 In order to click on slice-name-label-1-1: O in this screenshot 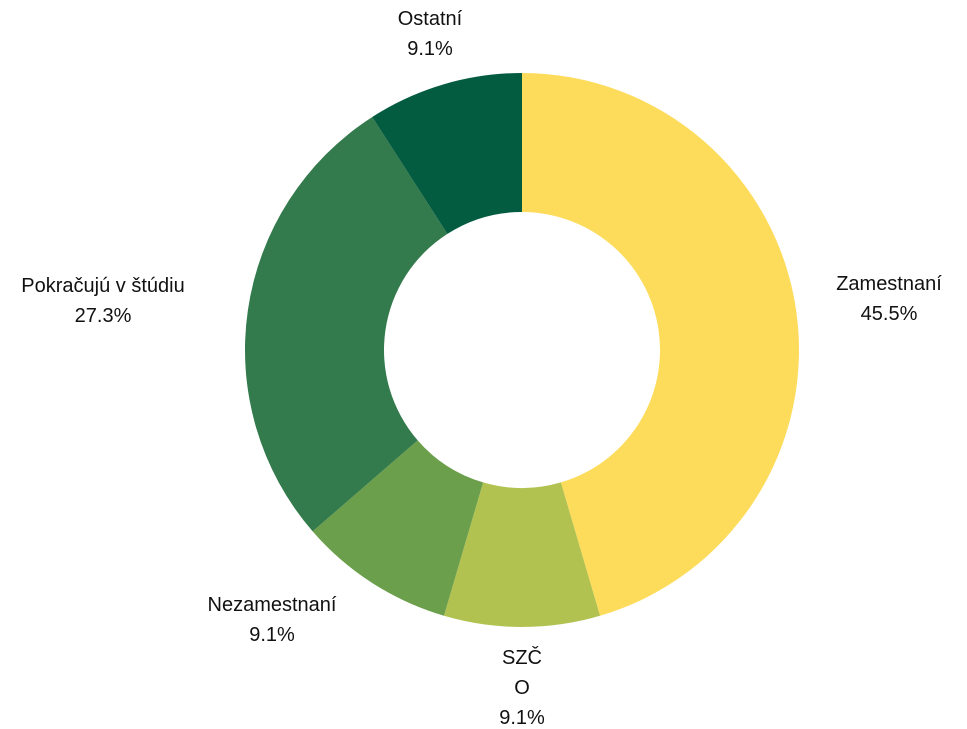, I will do `click(522, 688)`.